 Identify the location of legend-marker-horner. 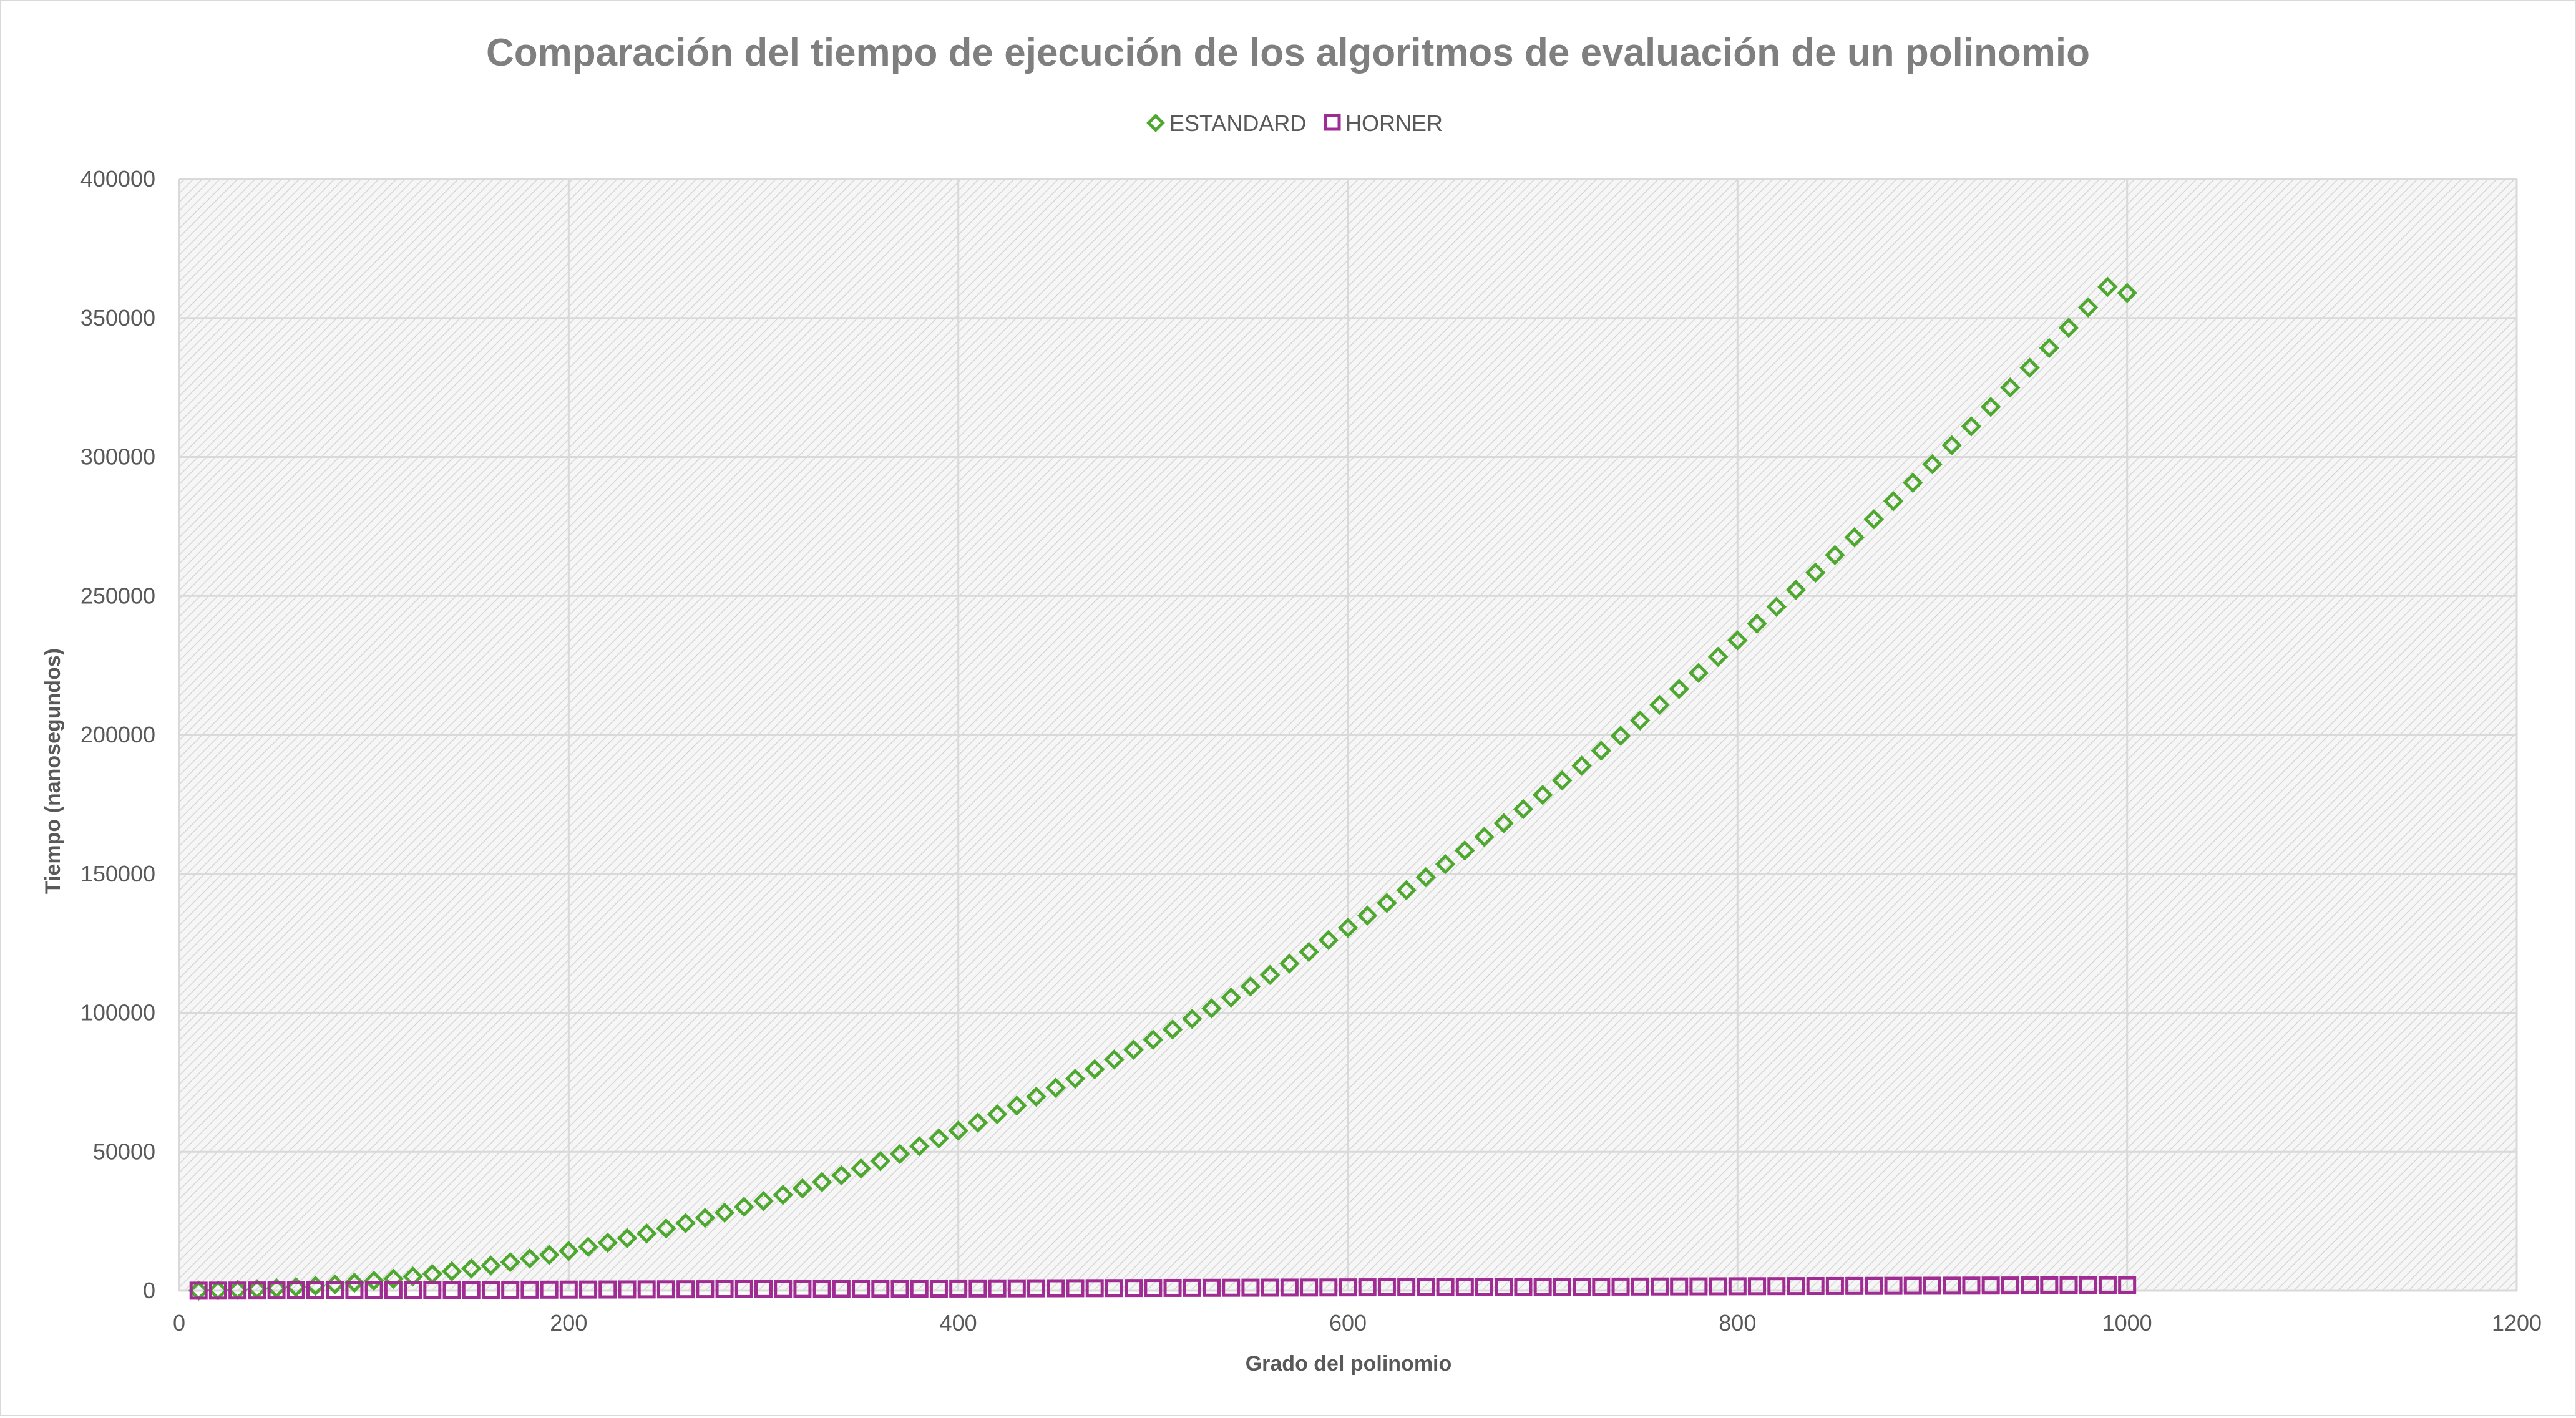
(1332, 122).